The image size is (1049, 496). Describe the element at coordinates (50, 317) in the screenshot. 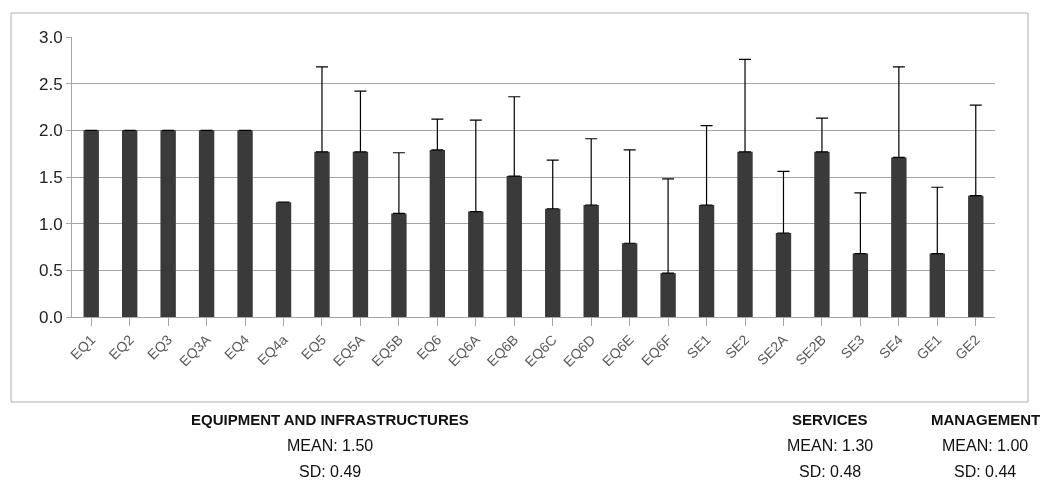

I see `y-tick-label: 0.0` at that location.